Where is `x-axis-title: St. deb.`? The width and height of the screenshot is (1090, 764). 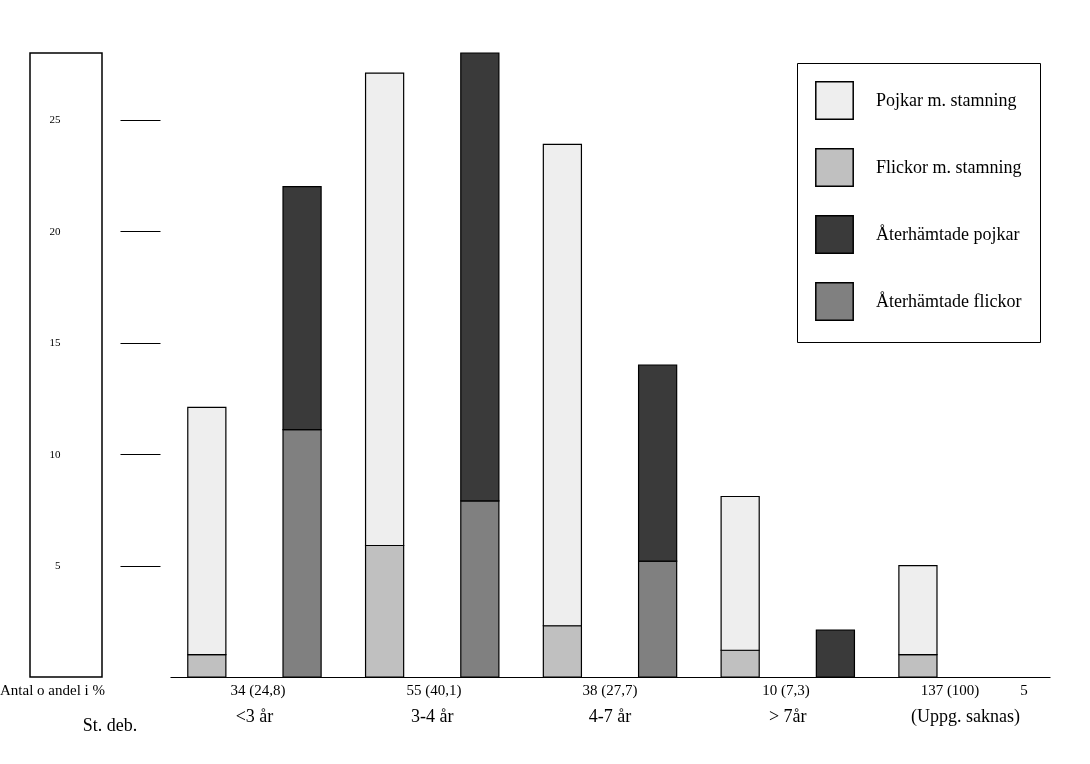 x-axis-title: St. deb. is located at coordinates (110, 725).